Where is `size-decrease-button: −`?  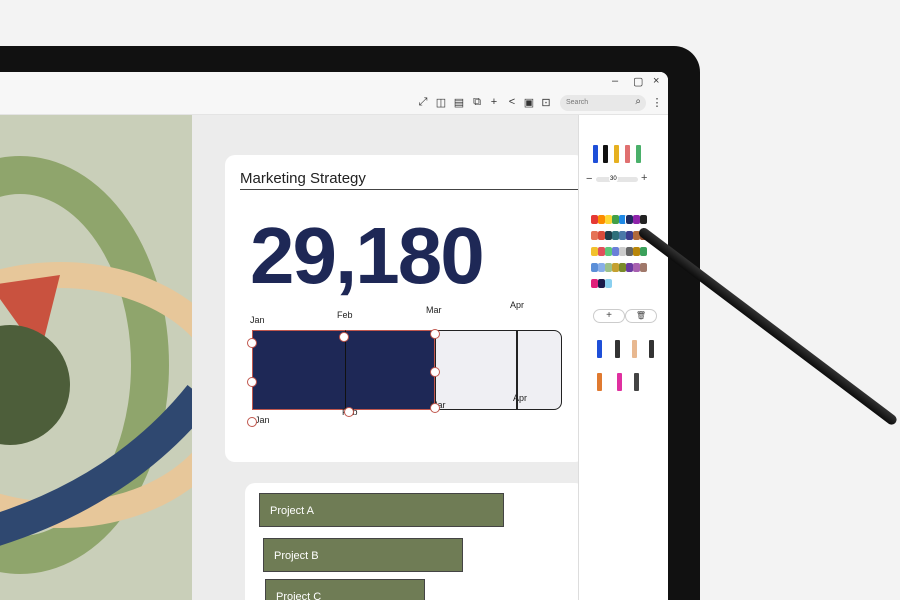
size-decrease-button: − is located at coordinates (589, 179).